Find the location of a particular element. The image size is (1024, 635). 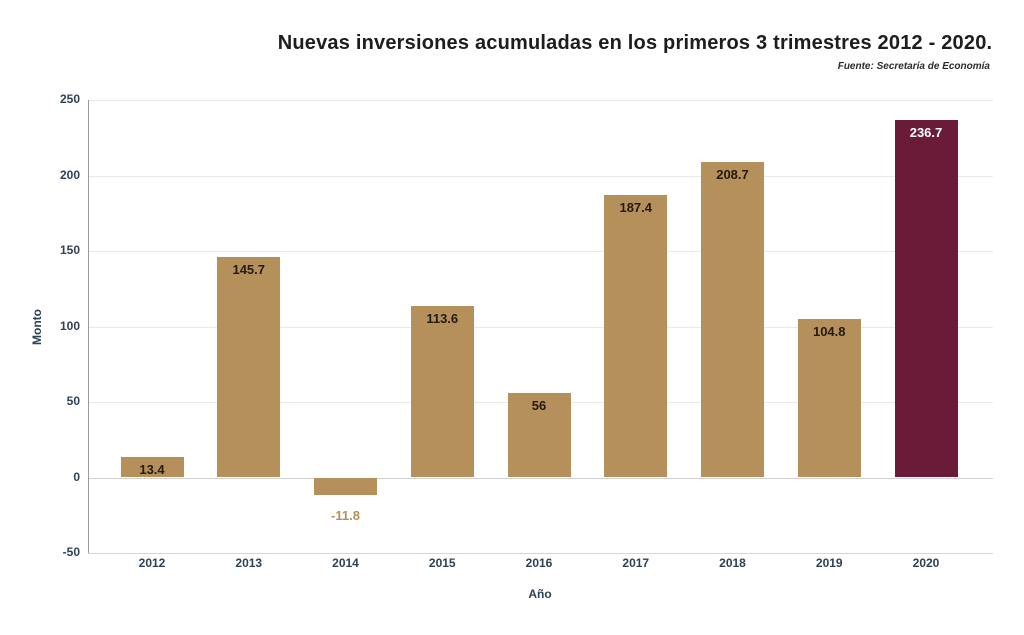

bar-2012 is located at coordinates (152, 467).